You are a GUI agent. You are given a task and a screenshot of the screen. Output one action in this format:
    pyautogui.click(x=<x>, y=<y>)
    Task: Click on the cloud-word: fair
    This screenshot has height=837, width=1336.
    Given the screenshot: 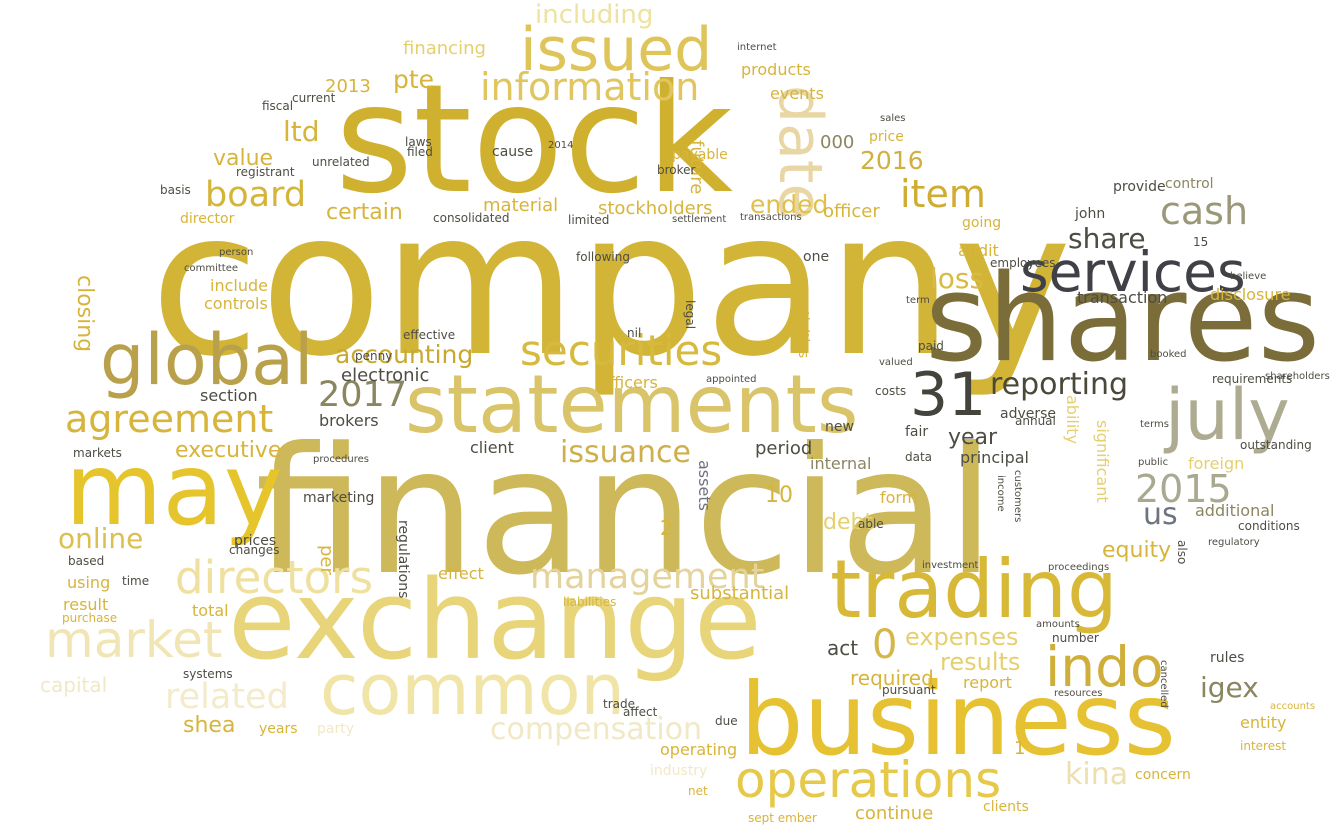 What is the action you would take?
    pyautogui.click(x=917, y=432)
    